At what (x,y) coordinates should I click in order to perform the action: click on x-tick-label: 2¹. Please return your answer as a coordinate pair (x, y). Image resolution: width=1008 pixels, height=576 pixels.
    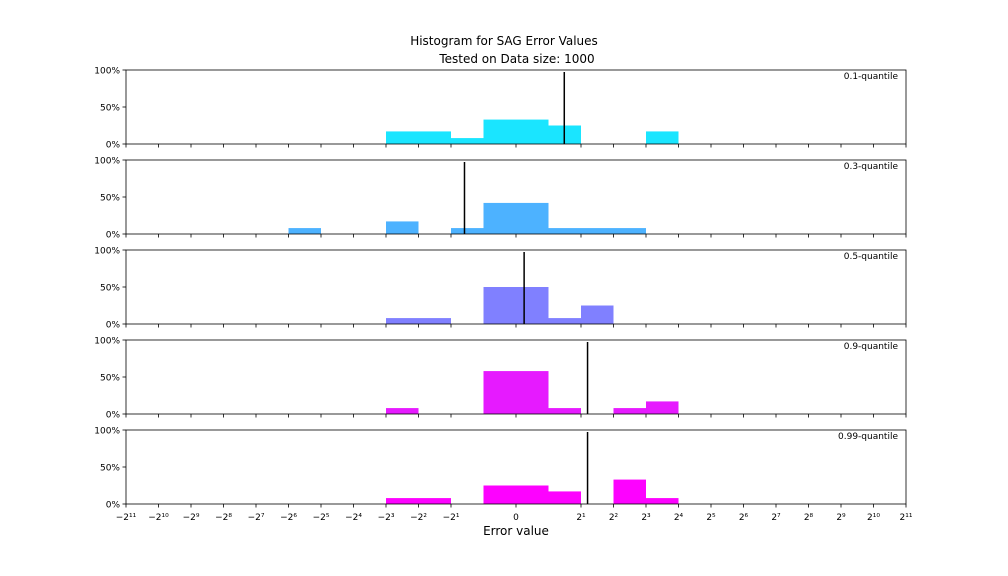
    Looking at the image, I should click on (581, 518).